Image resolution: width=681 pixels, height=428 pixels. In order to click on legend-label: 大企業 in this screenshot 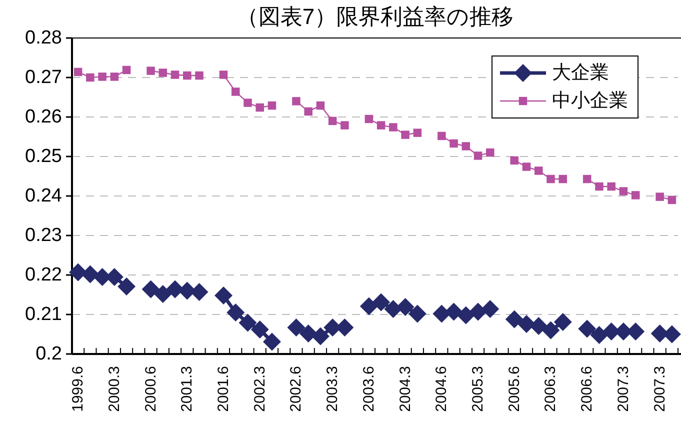, I will do `click(580, 73)`.